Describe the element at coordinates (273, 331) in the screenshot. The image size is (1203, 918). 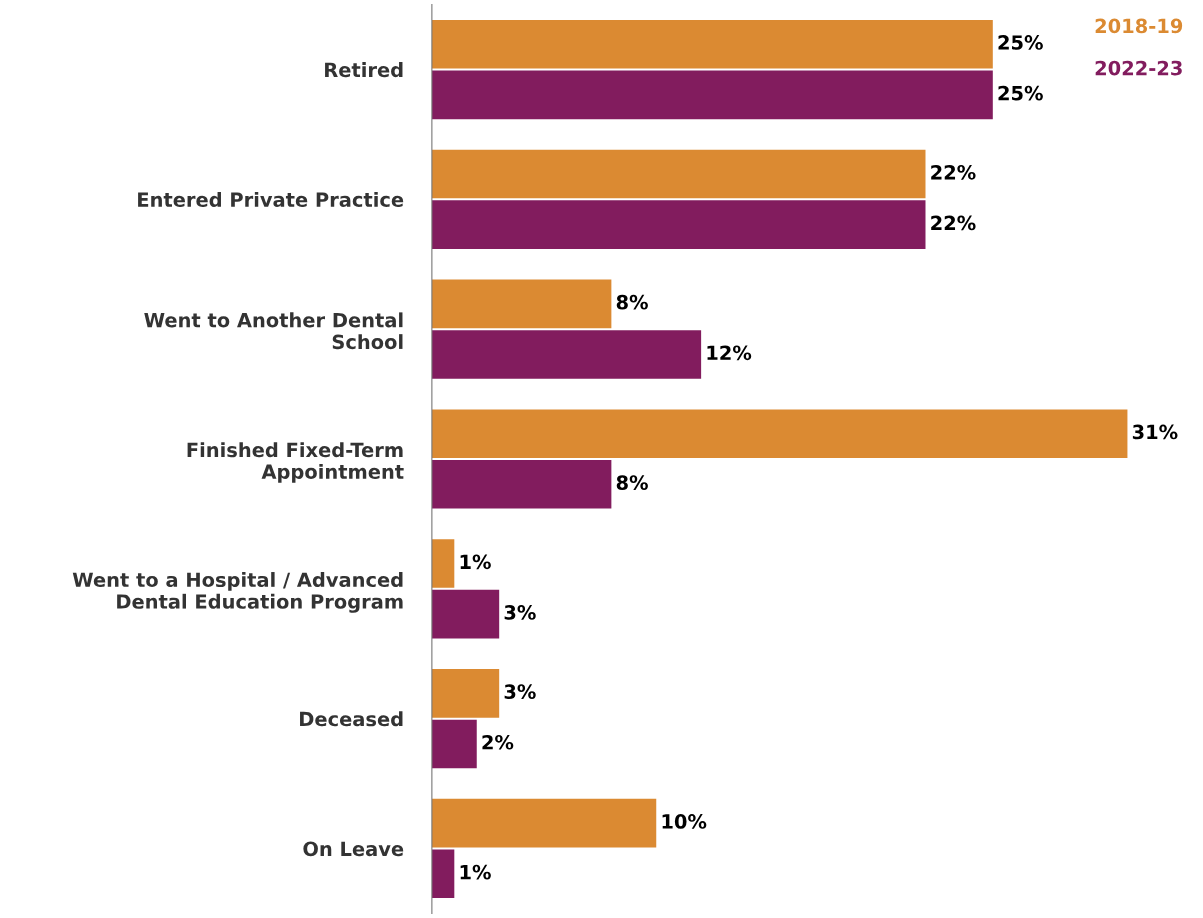
I see `y-tick-label: Went to Another Dental School` at that location.